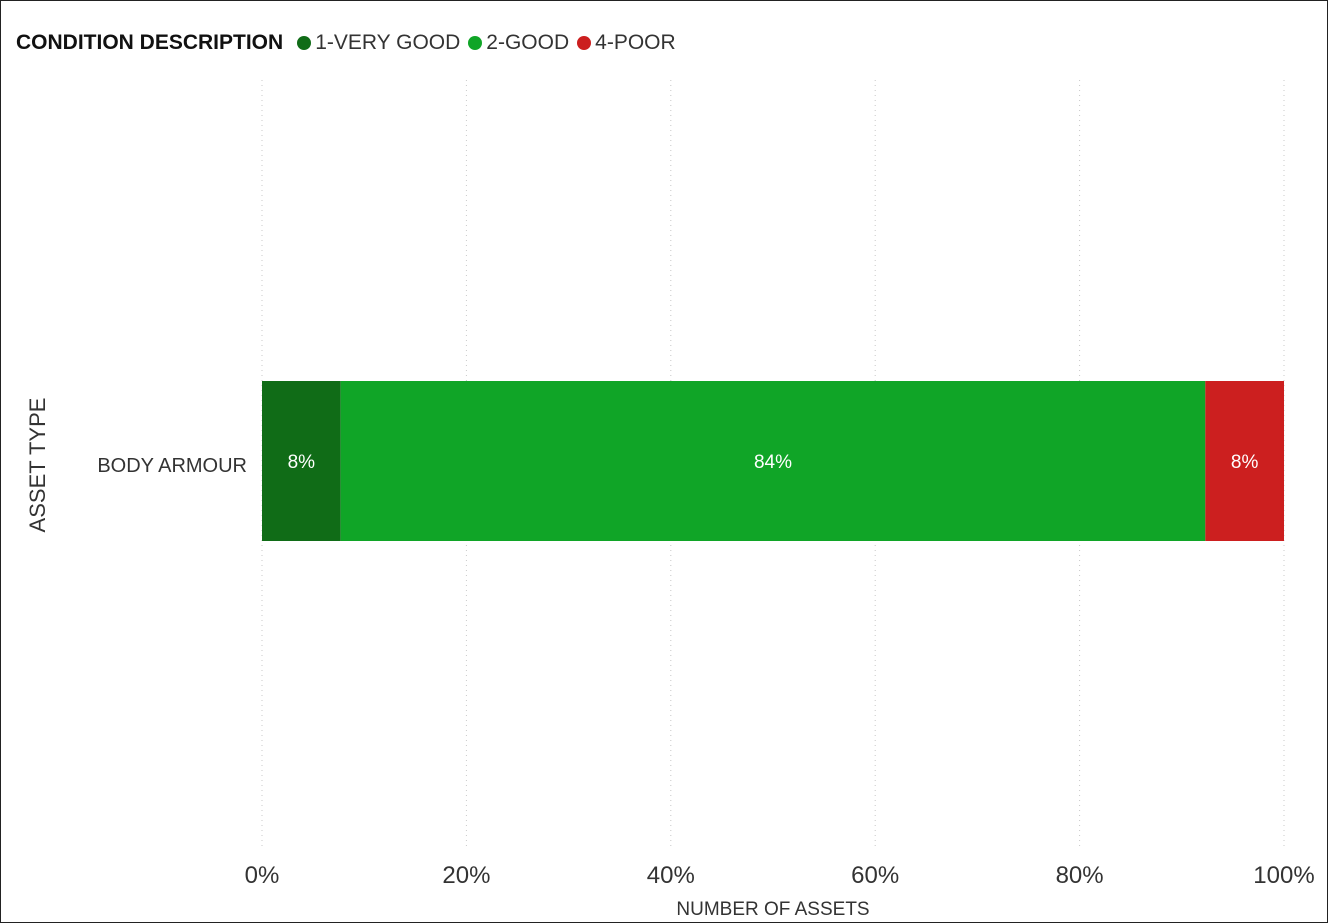 The height and width of the screenshot is (923, 1328). I want to click on x-axis-ticks: 0% 20% 40% 60% 80% 100%, so click(780, 875).